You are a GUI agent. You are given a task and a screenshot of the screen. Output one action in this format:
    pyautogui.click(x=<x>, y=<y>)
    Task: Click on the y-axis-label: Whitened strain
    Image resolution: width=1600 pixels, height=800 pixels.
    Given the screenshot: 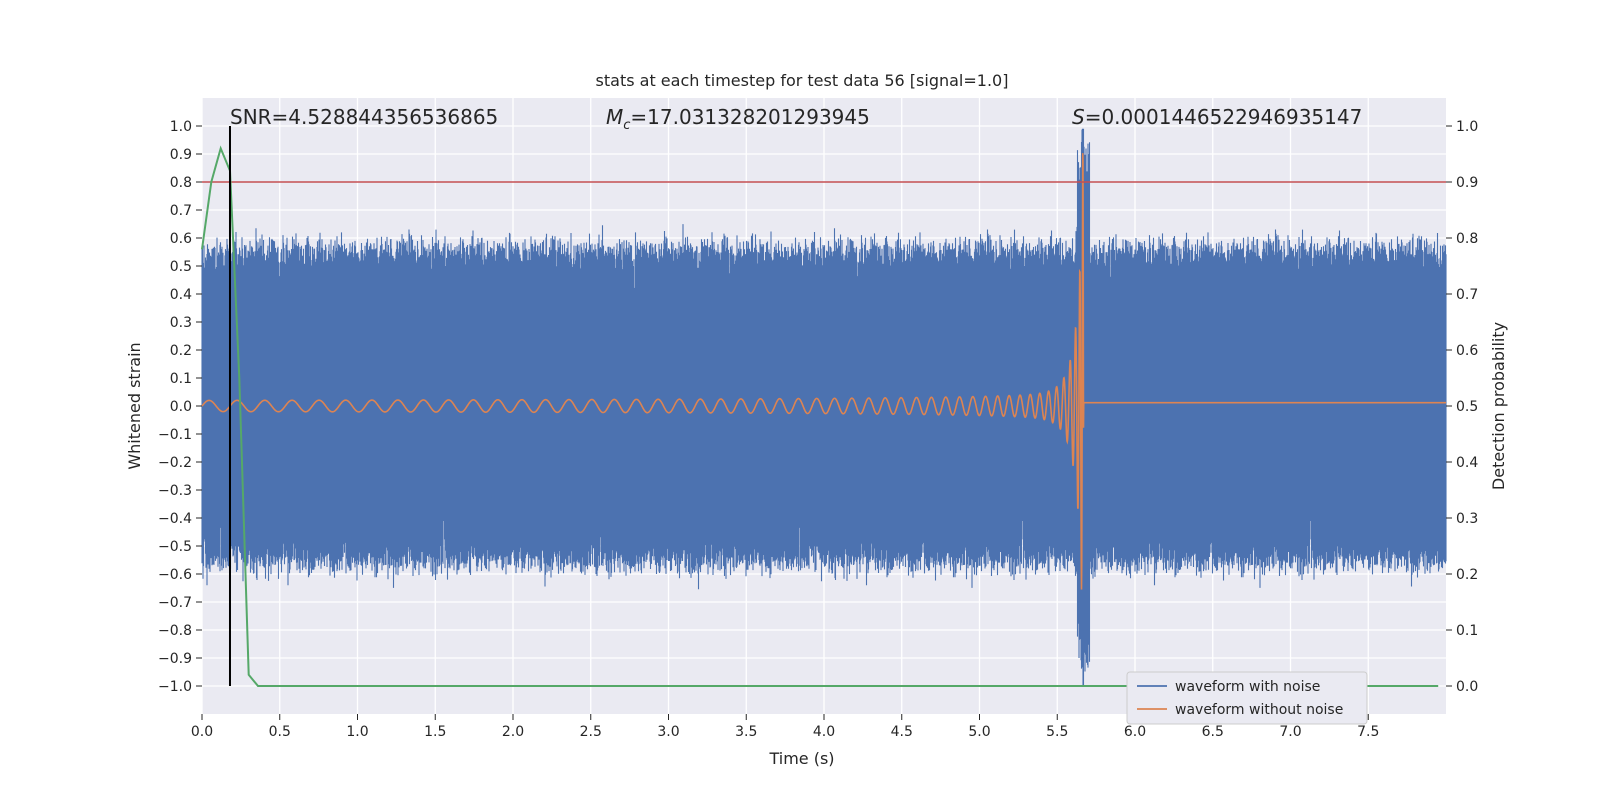 What is the action you would take?
    pyautogui.click(x=134, y=405)
    